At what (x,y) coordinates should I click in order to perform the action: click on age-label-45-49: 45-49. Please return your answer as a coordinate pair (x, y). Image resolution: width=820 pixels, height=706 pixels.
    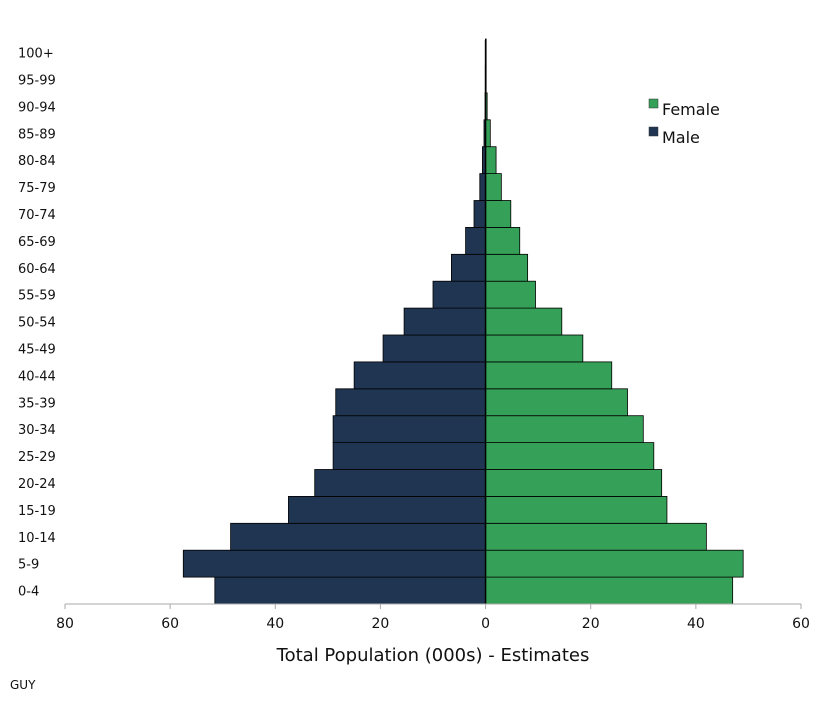
    Looking at the image, I should click on (37, 349).